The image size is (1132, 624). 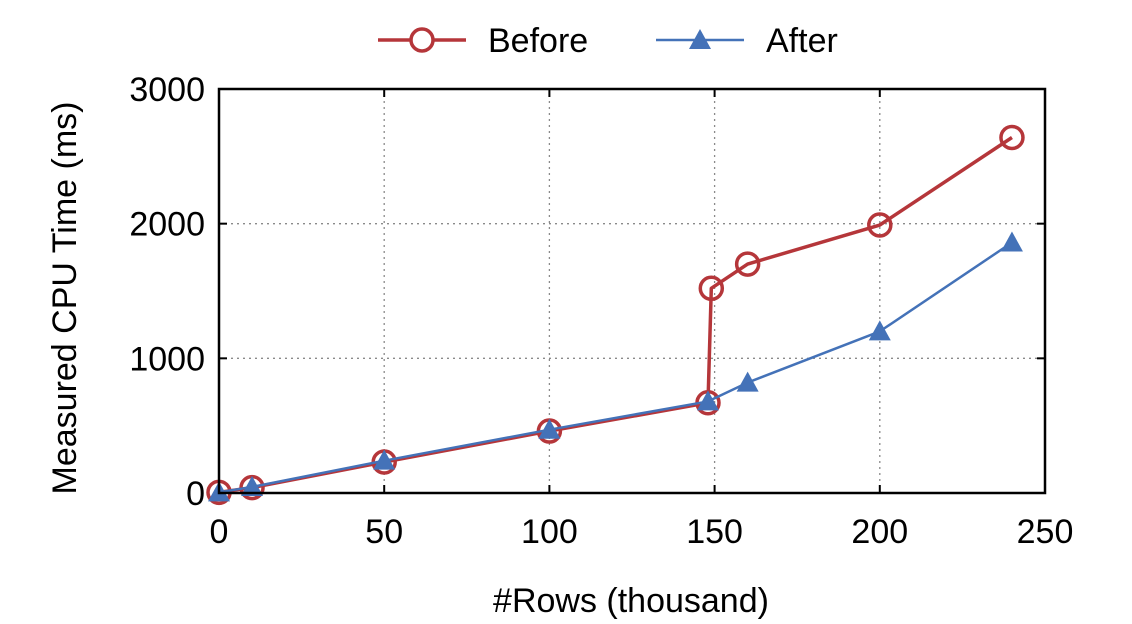 I want to click on legend-item-after: After, so click(x=747, y=41).